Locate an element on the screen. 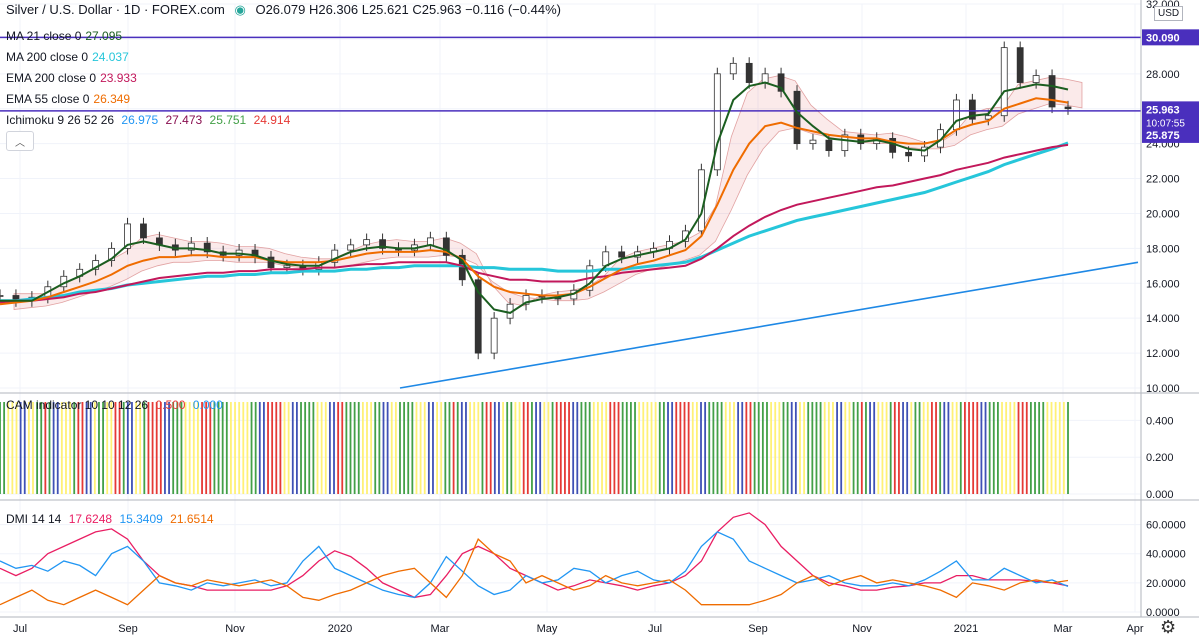 The height and width of the screenshot is (640, 1199). symbol-title: Silver / U.S. Dollar · 1D · FOREX.com is located at coordinates (115, 9).